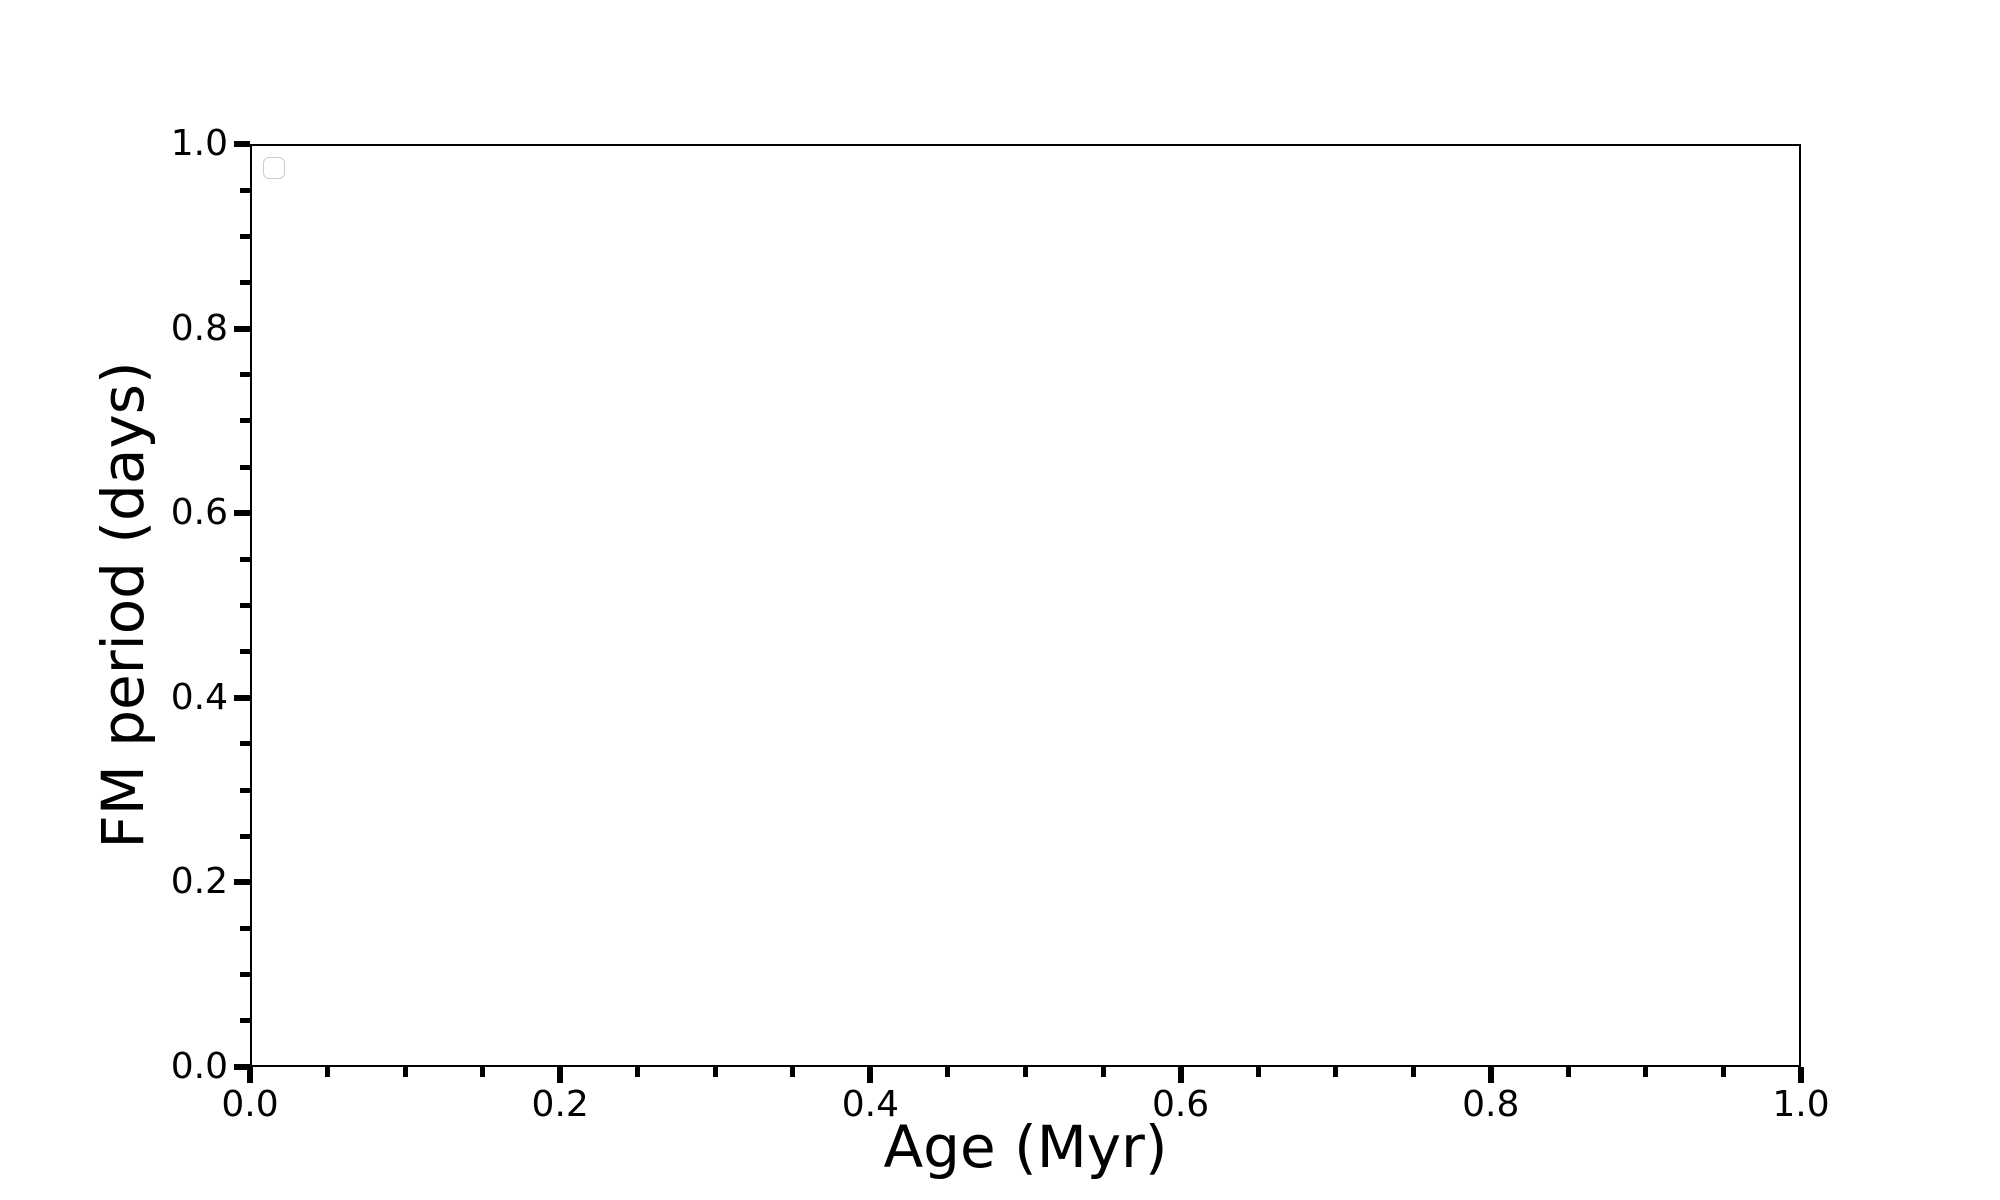 Image resolution: width=2000 pixels, height=1200 pixels. What do you see at coordinates (199, 1066) in the screenshot?
I see `y-tick-label: 0.0` at bounding box center [199, 1066].